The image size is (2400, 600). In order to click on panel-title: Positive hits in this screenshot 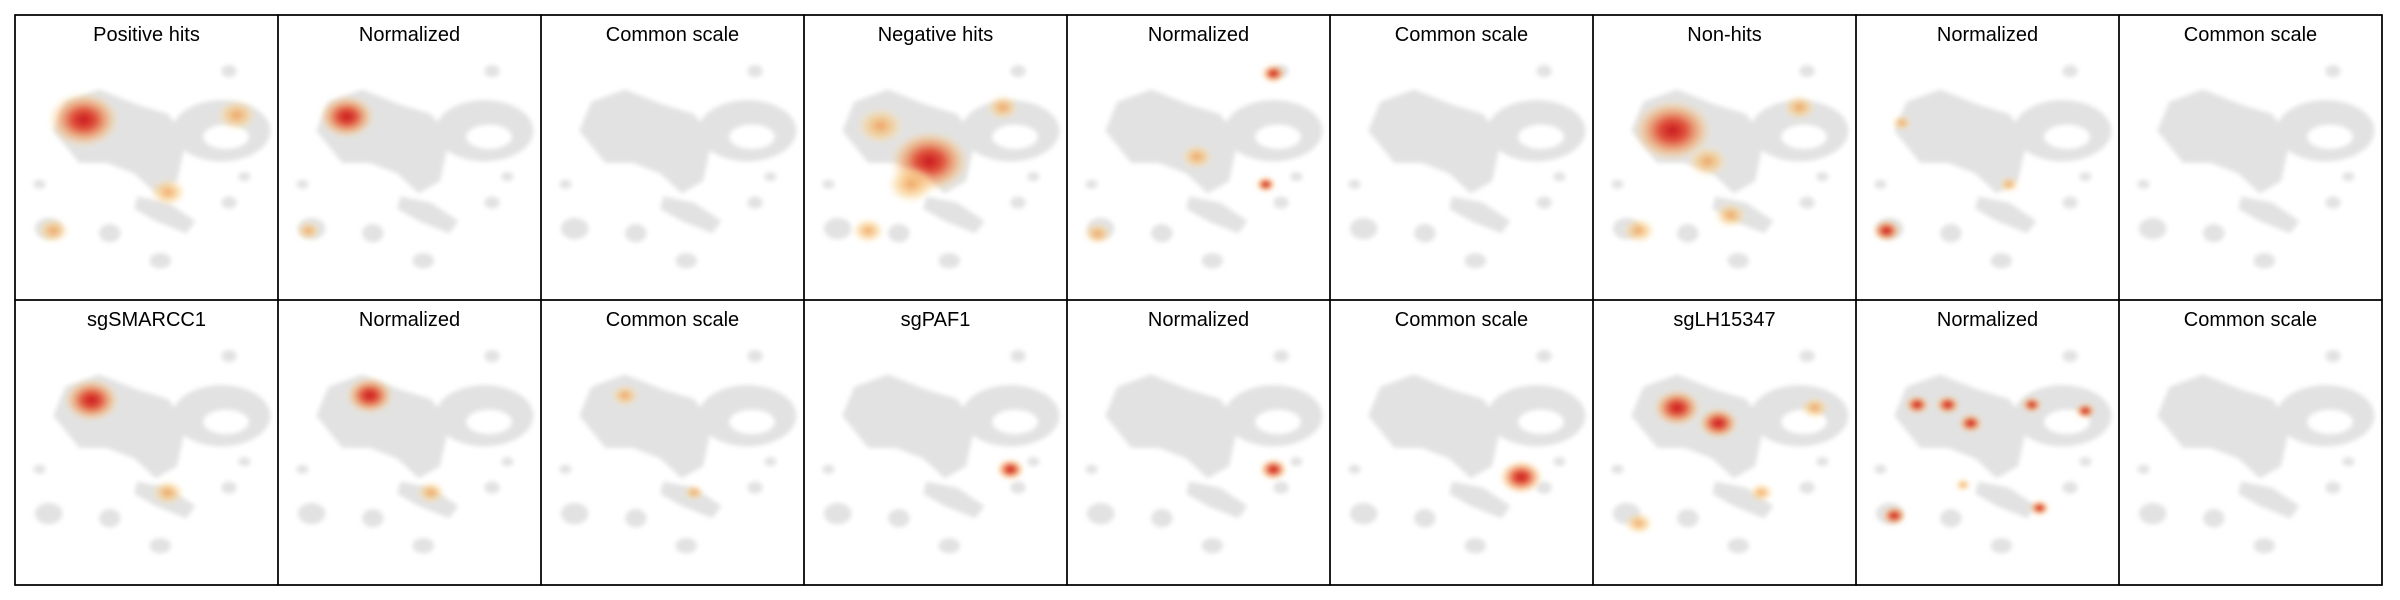, I will do `click(146, 35)`.